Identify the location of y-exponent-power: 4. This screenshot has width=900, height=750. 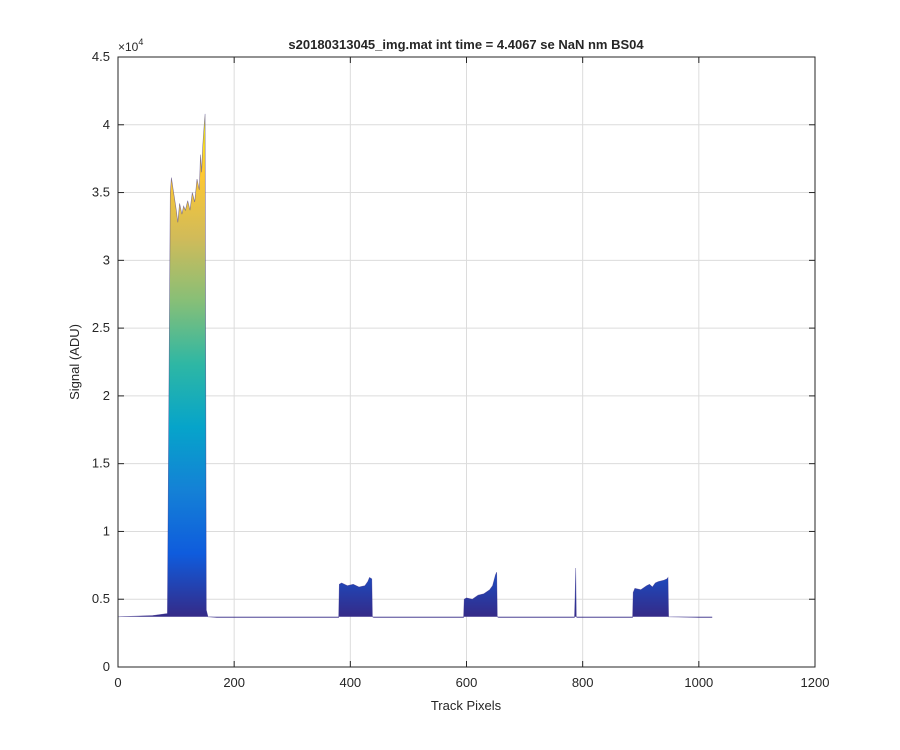
(140, 42).